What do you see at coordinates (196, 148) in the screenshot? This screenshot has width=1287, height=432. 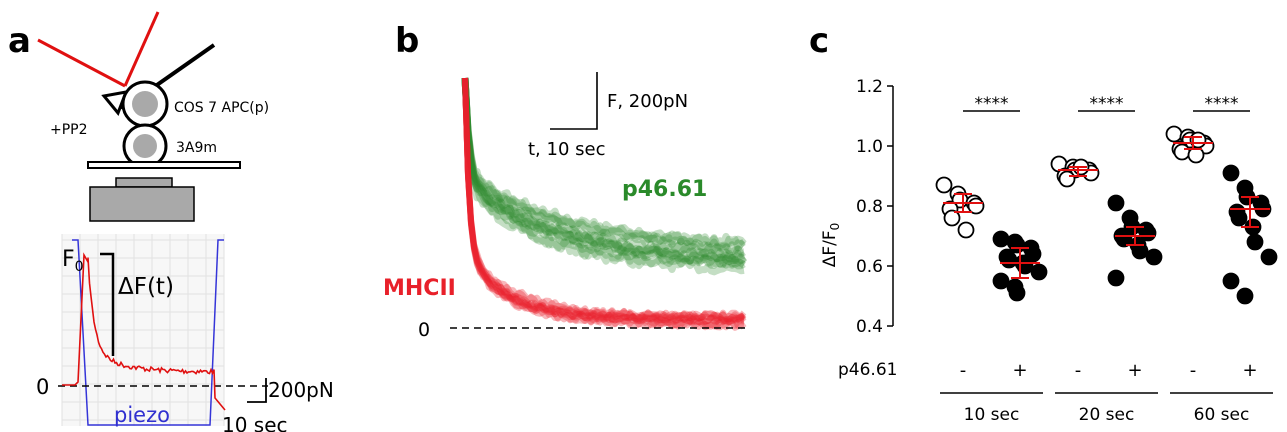 I see `label-3a9m: 3A9m` at bounding box center [196, 148].